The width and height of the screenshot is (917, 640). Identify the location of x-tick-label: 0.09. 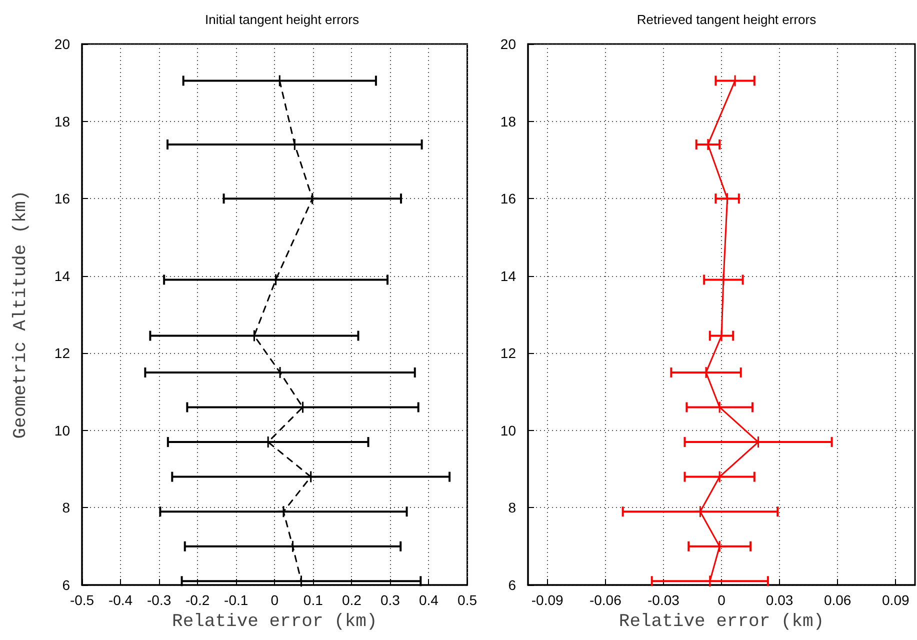
(896, 600).